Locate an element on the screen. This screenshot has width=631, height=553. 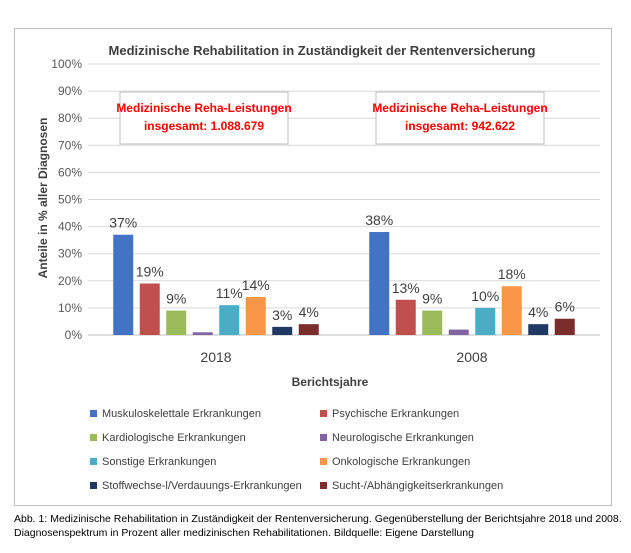
data-label: 13% is located at coordinates (406, 288).